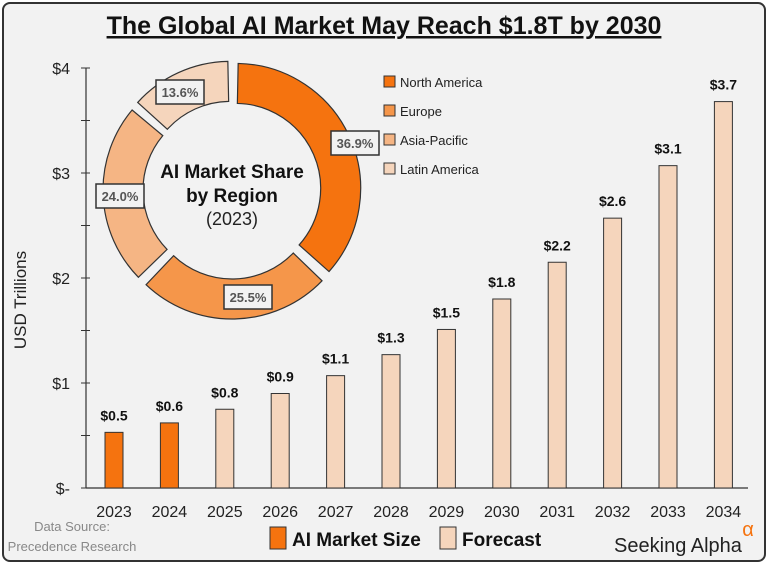  Describe the element at coordinates (440, 169) in the screenshot. I see `legend-label: Latin America` at that location.